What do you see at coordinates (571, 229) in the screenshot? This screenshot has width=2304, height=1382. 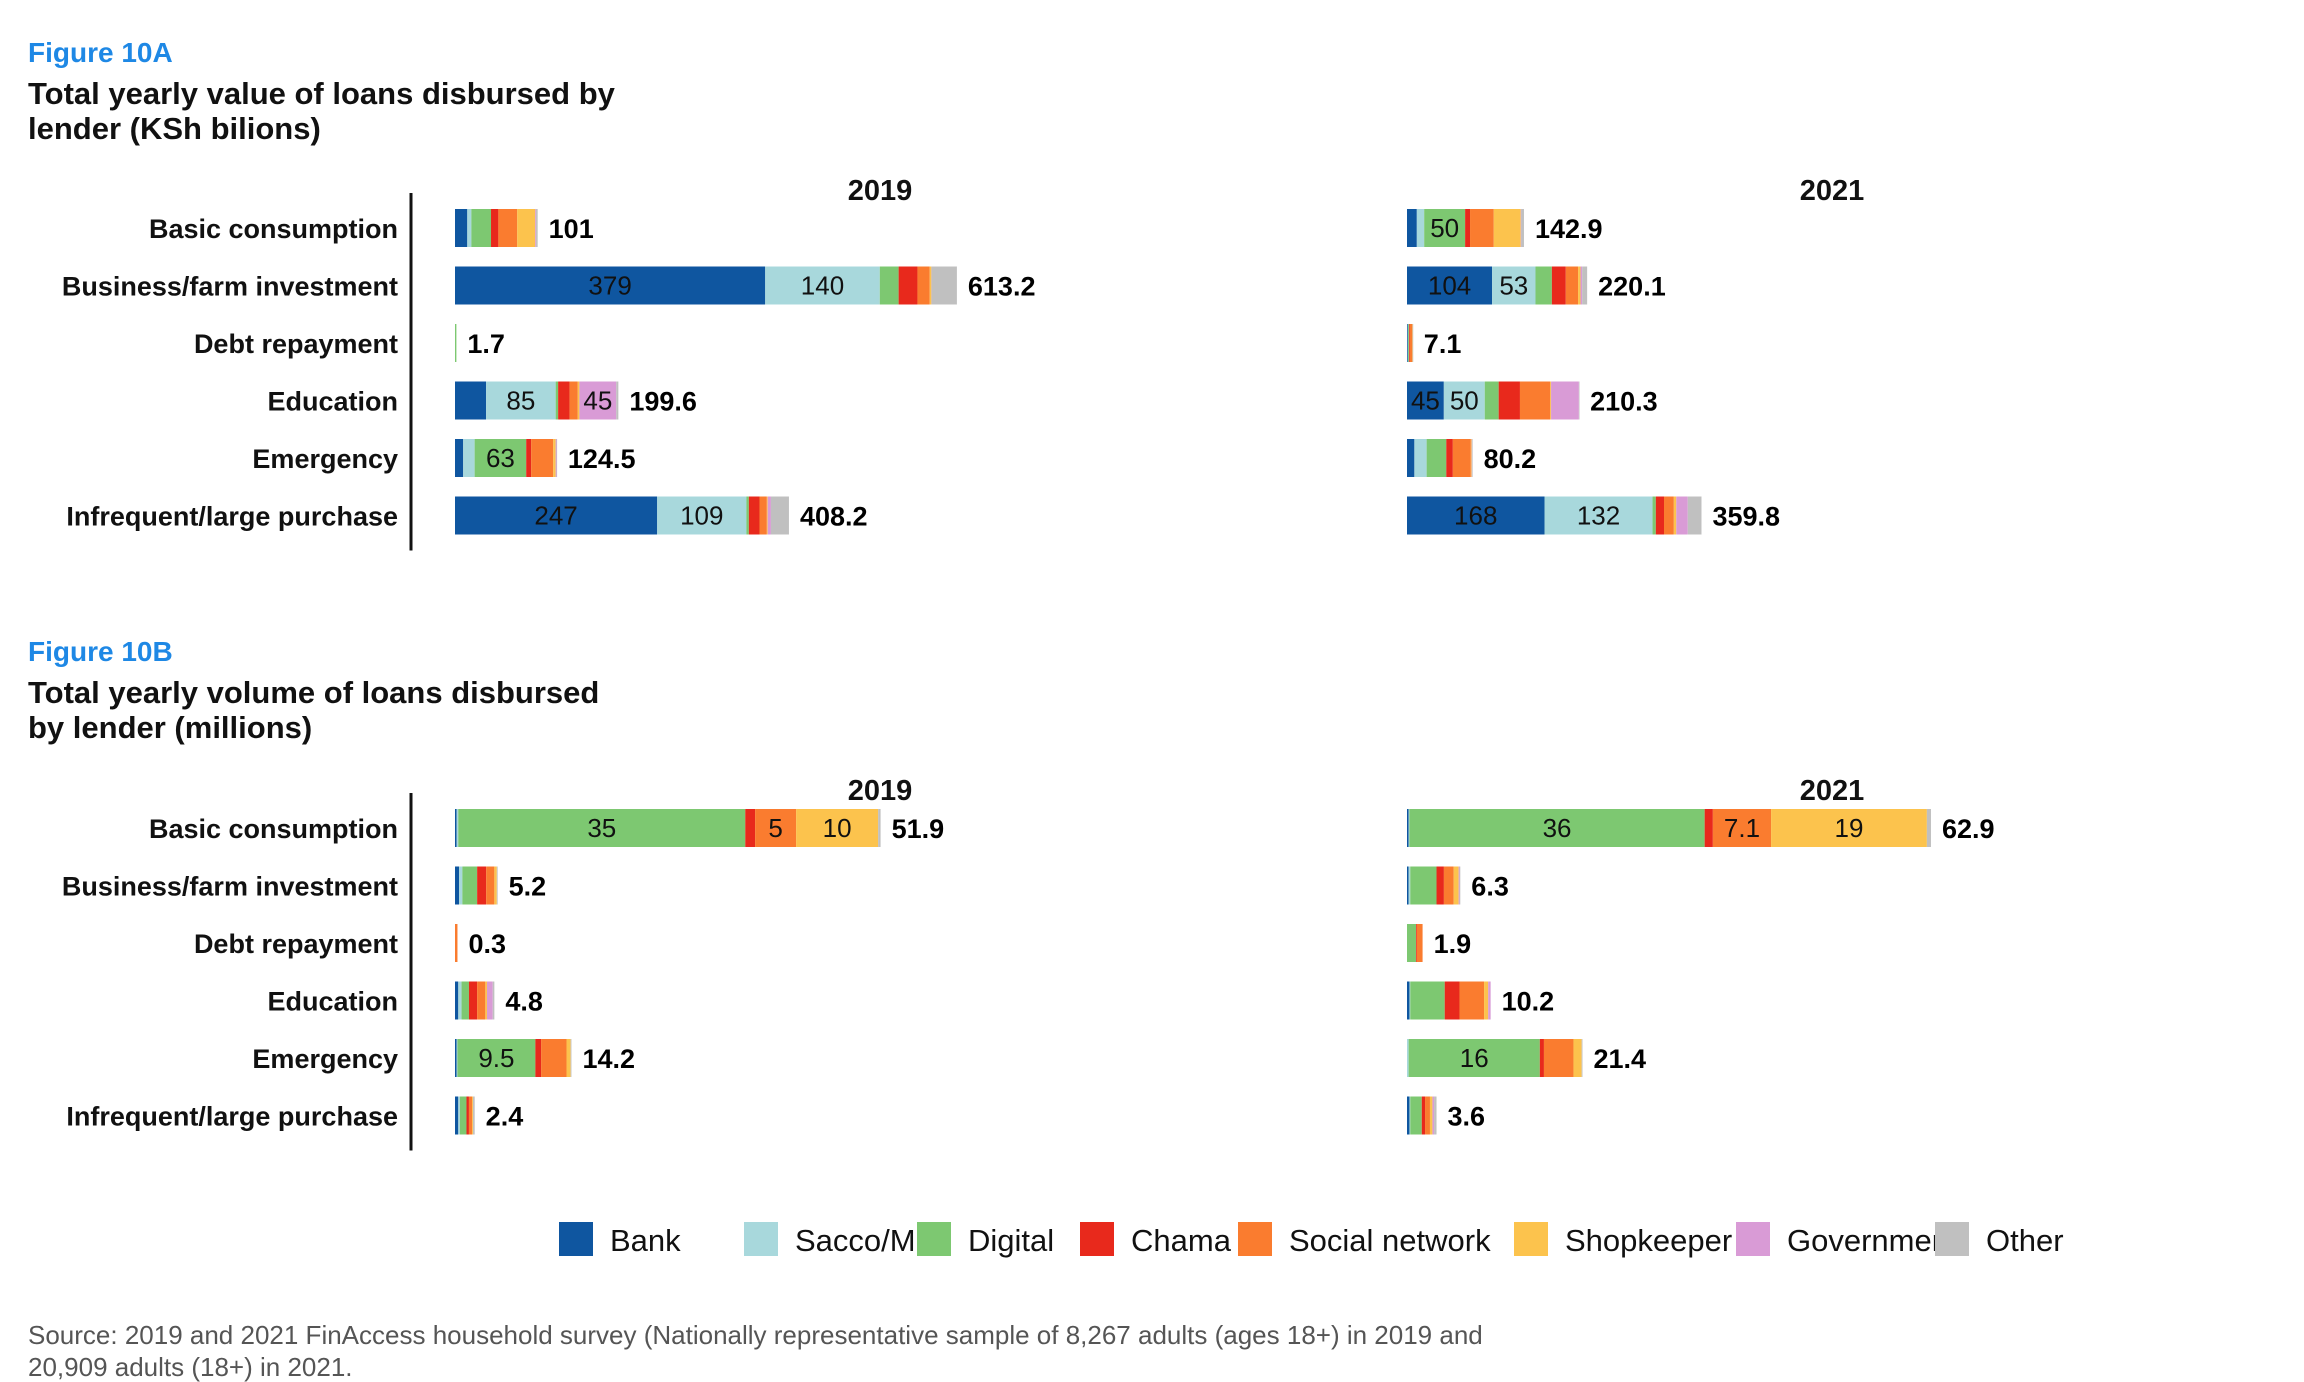 I see `figure-10a-panel-2019-total-label-basic-consumption: 101` at bounding box center [571, 229].